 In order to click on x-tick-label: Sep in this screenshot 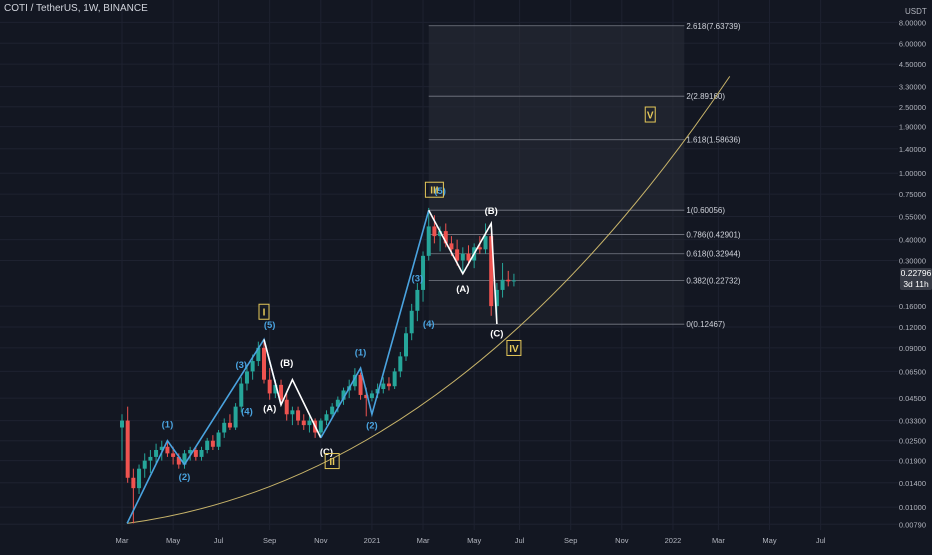, I will do `click(269, 540)`.